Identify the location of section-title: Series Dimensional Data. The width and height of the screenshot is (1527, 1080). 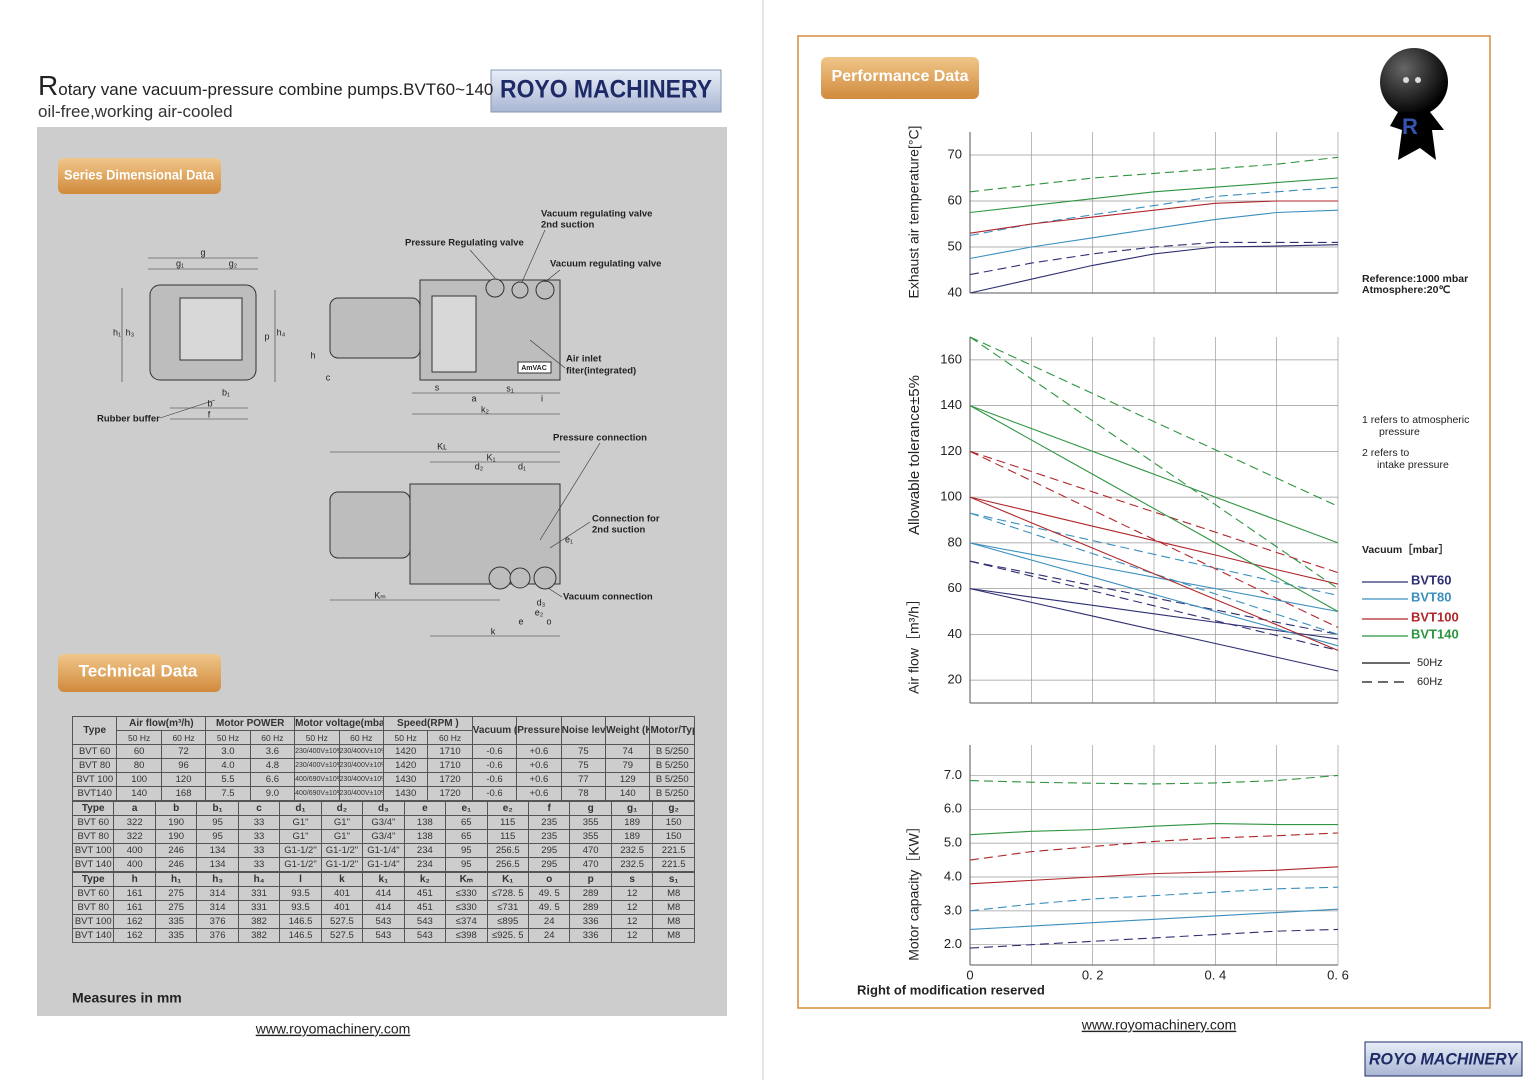
(139, 175).